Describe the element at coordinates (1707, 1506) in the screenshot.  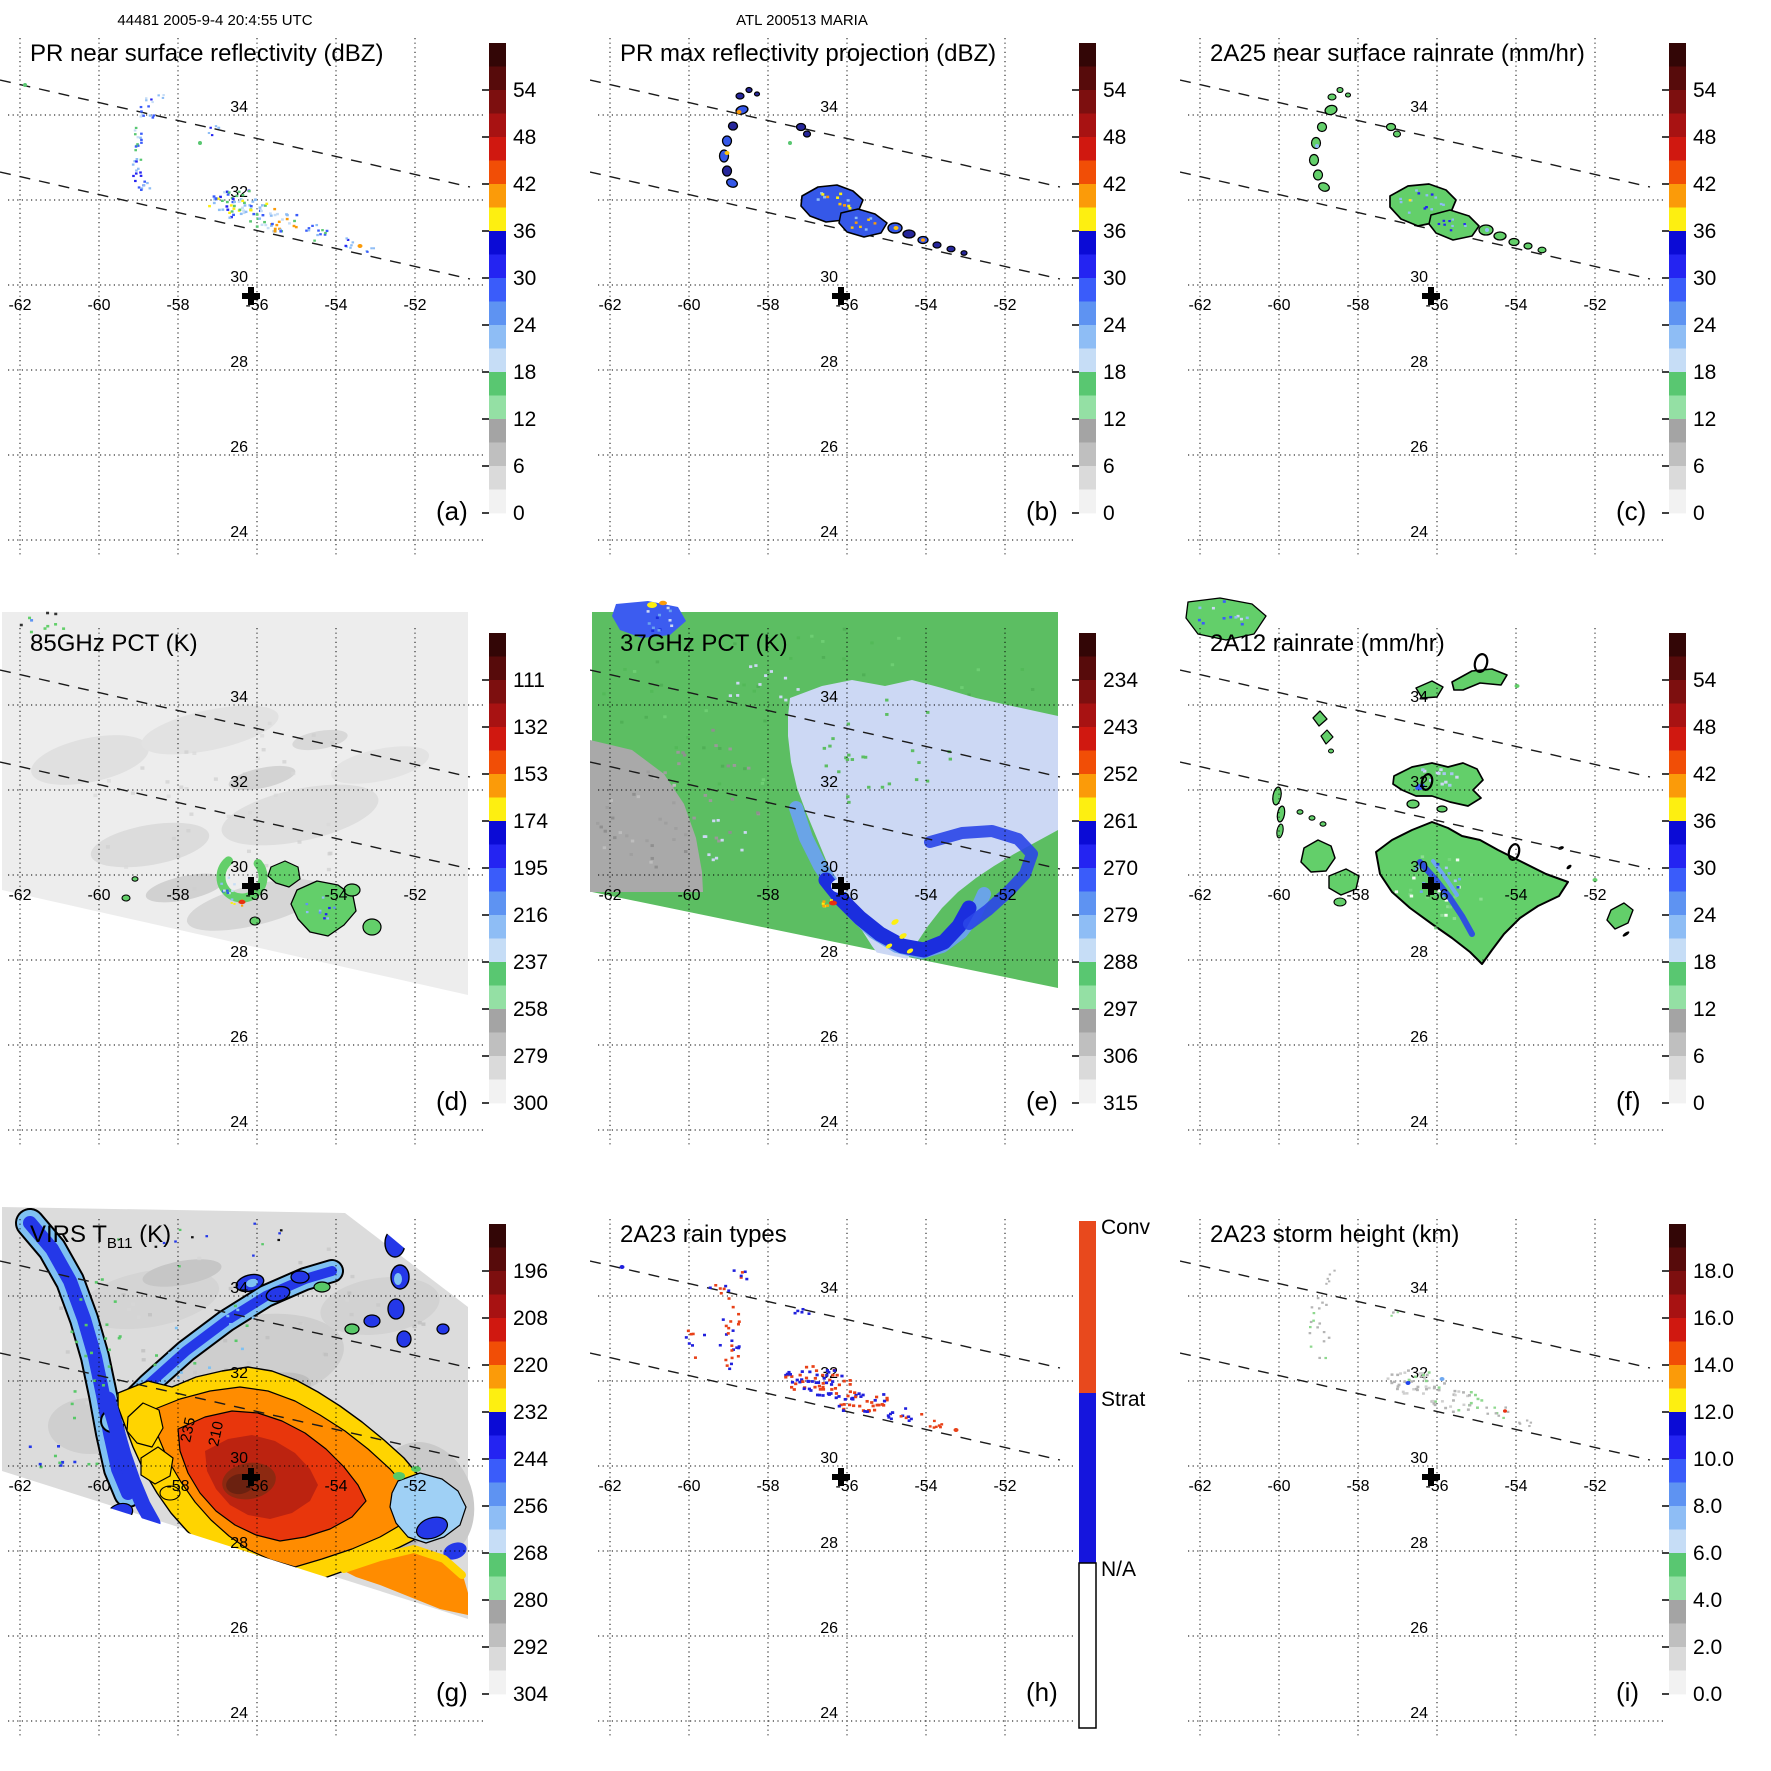
I see `svg-text: 8.0` at that location.